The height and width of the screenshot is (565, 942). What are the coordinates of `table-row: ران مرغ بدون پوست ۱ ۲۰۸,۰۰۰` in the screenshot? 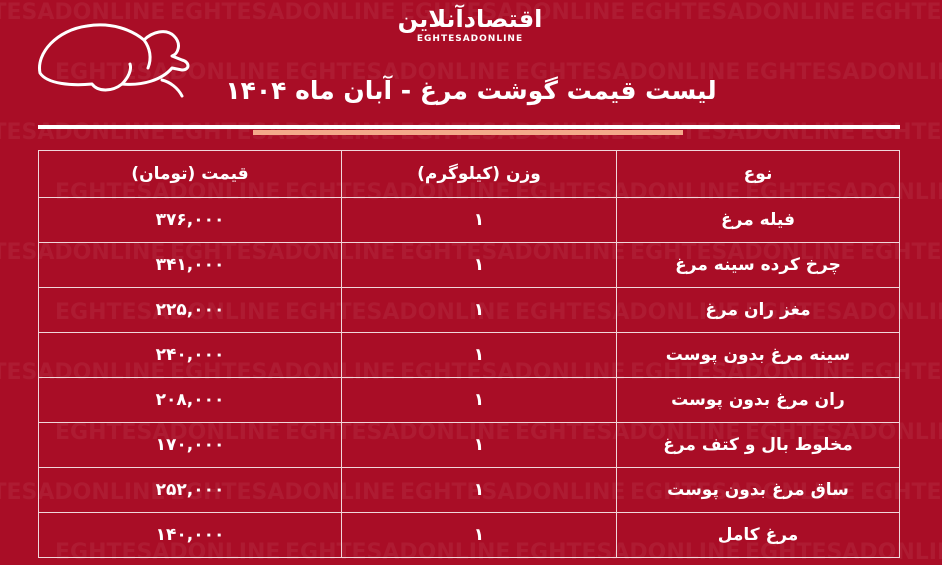 It's located at (469, 400).